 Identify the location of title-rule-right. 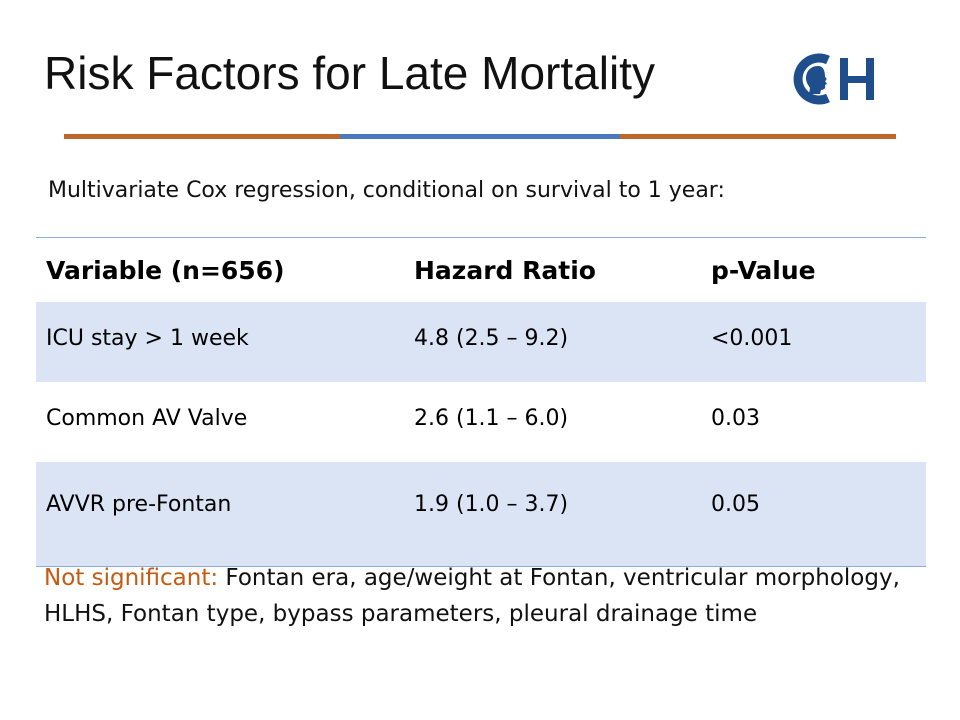
(758, 136).